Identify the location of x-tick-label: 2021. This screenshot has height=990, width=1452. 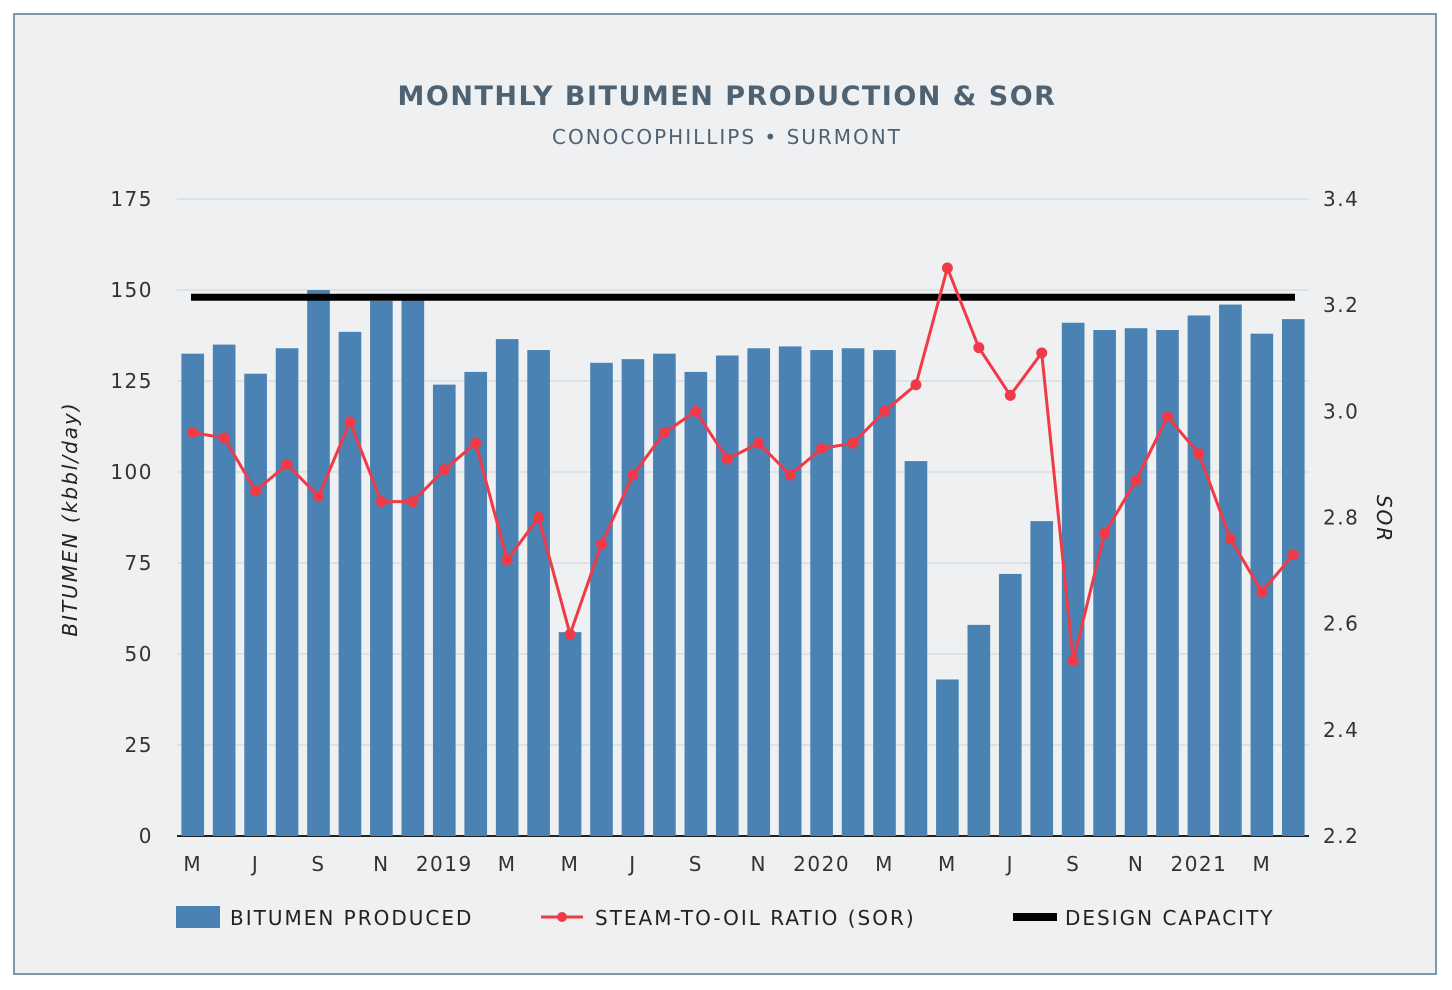
(1198, 864).